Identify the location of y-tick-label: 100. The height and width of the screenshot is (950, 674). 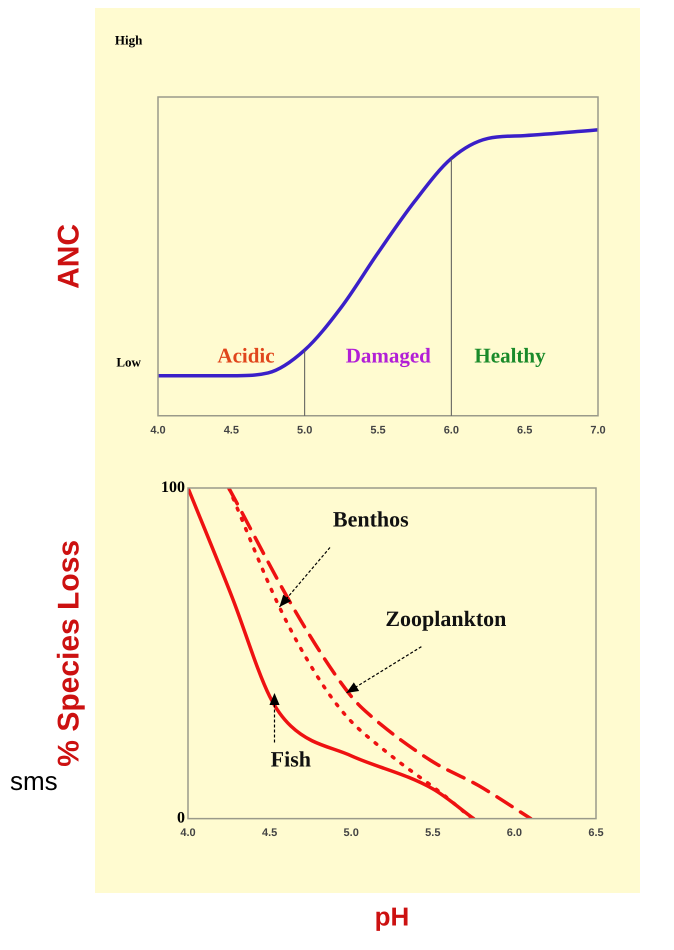
(173, 487).